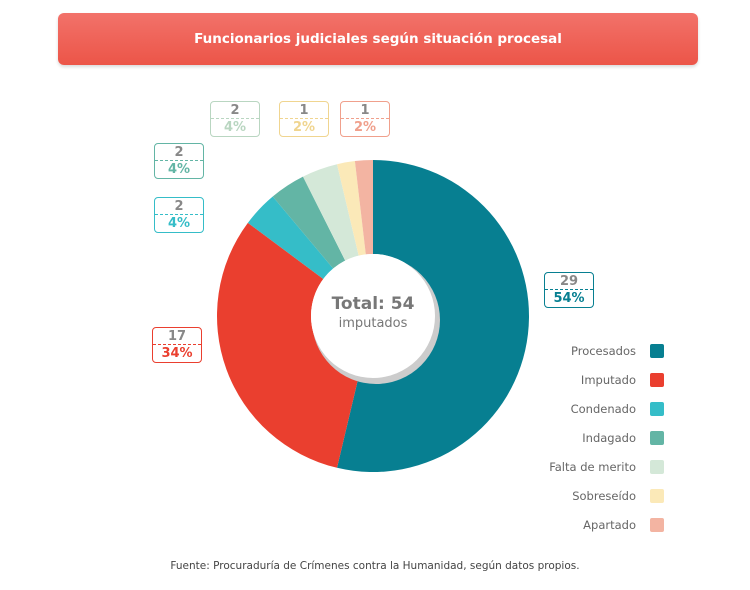 Image resolution: width=750 pixels, height=590 pixels. What do you see at coordinates (609, 525) in the screenshot?
I see `legend-label: Apartado` at bounding box center [609, 525].